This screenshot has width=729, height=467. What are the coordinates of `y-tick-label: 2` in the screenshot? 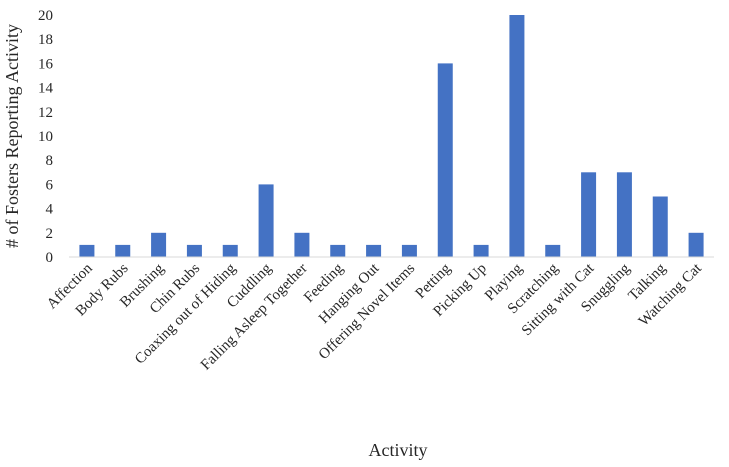 It's located at (50, 234).